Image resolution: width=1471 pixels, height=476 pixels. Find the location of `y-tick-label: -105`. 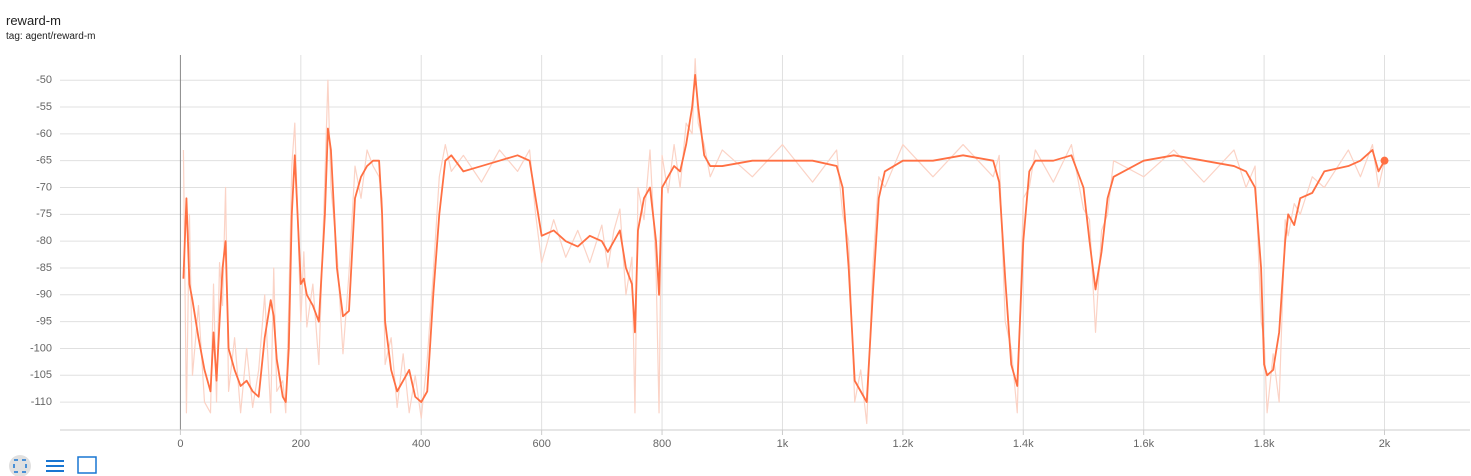

y-tick-label: -105 is located at coordinates (41, 375).